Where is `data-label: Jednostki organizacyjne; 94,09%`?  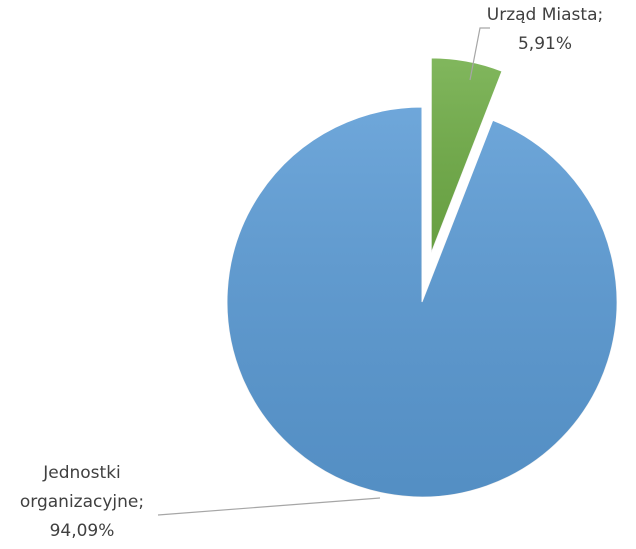 data-label: Jednostki organizacyjne; 94,09% is located at coordinates (82, 502).